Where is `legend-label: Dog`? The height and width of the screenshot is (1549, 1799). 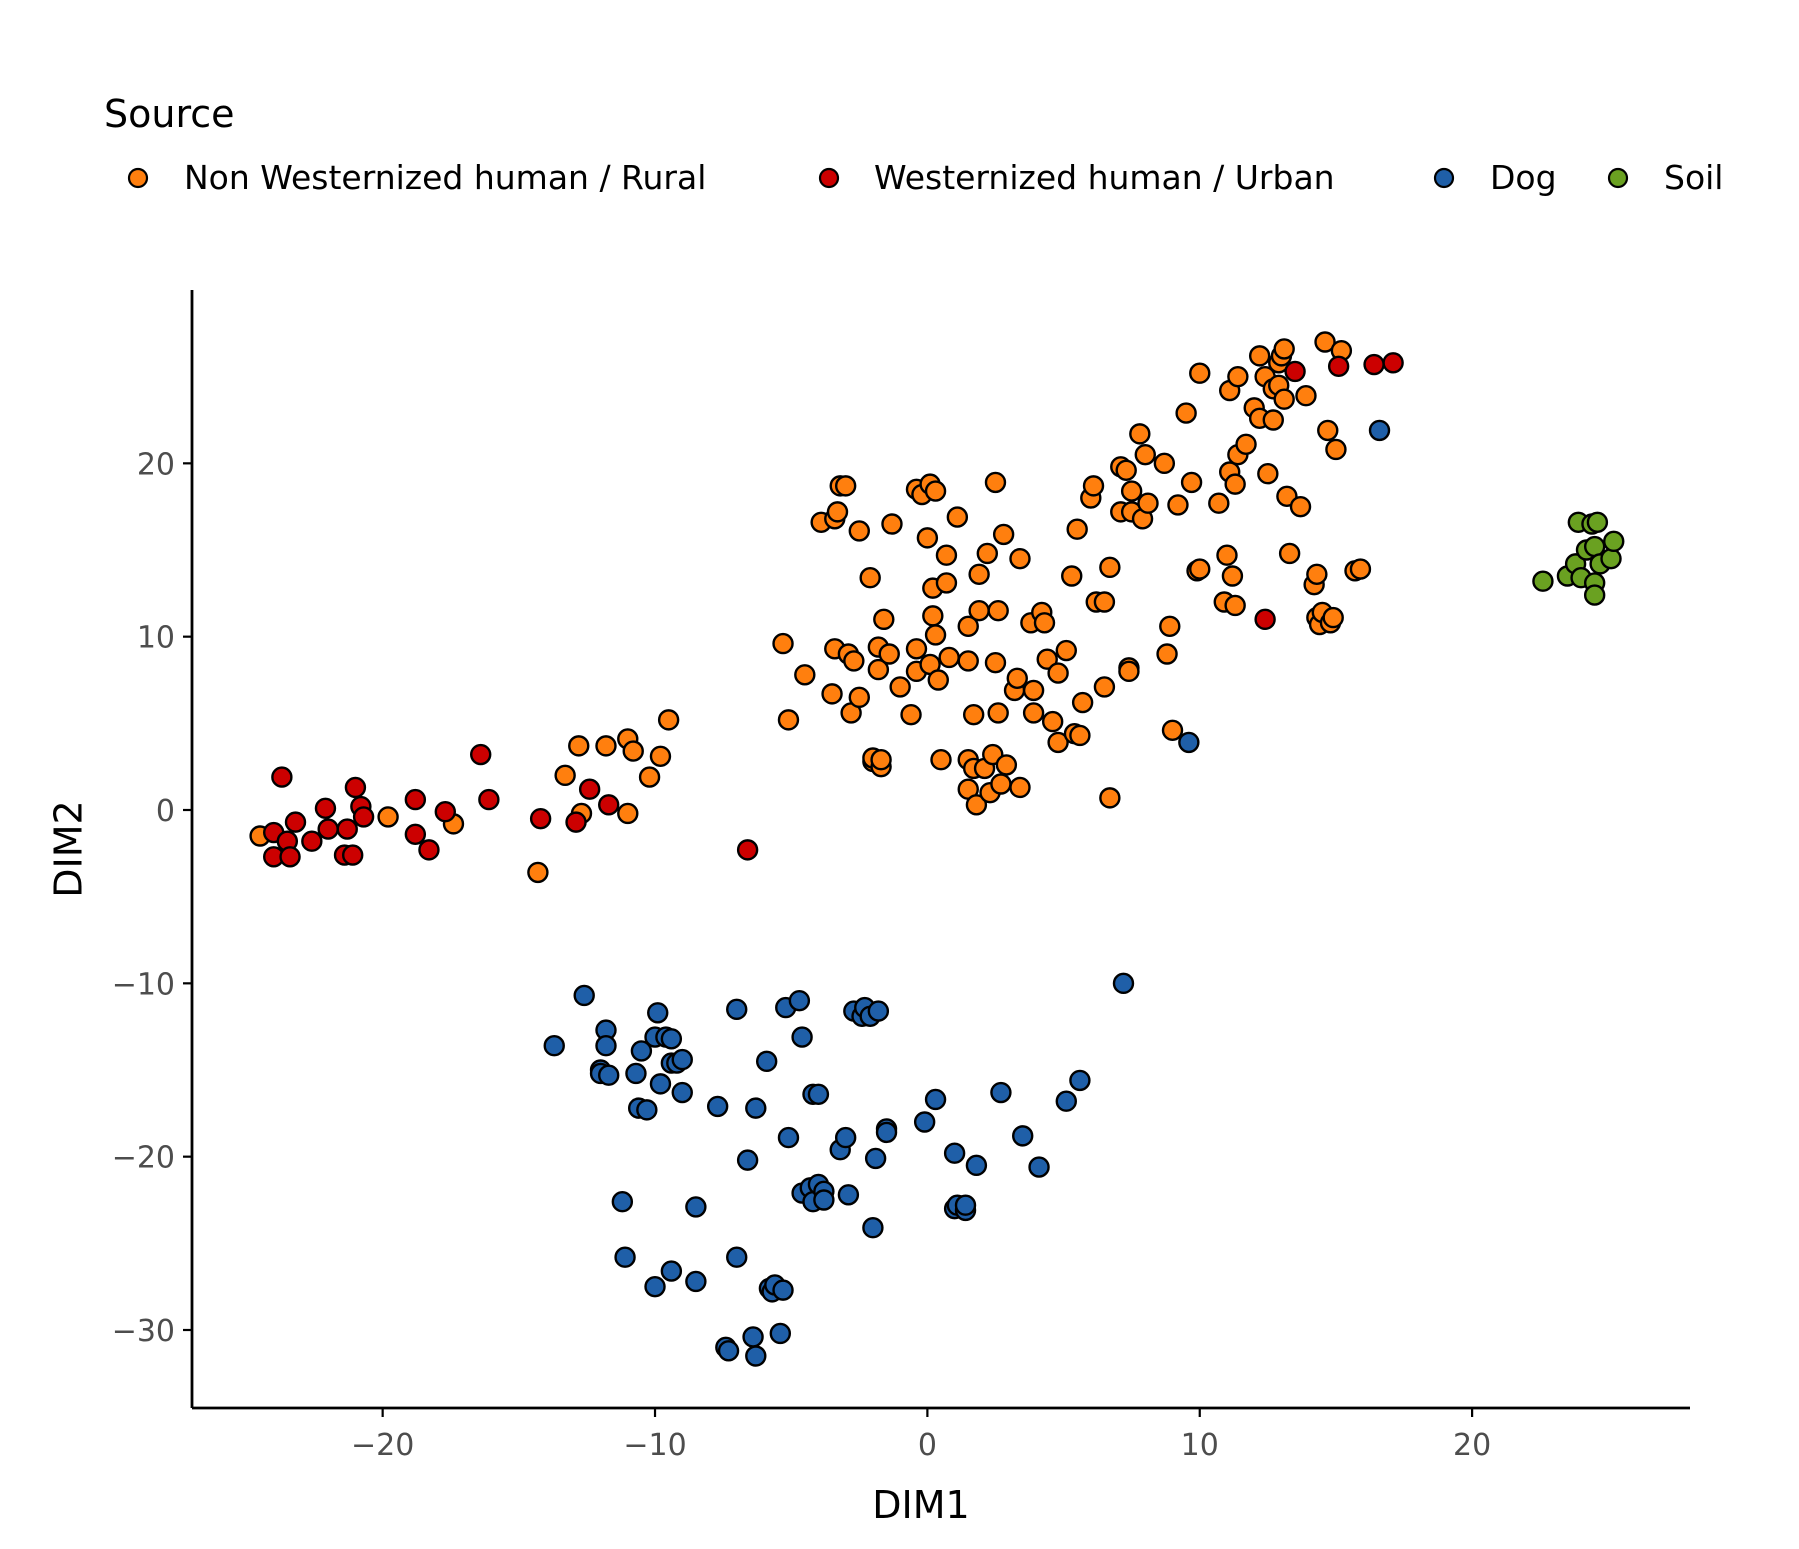
legend-label: Dog is located at coordinates (1523, 177).